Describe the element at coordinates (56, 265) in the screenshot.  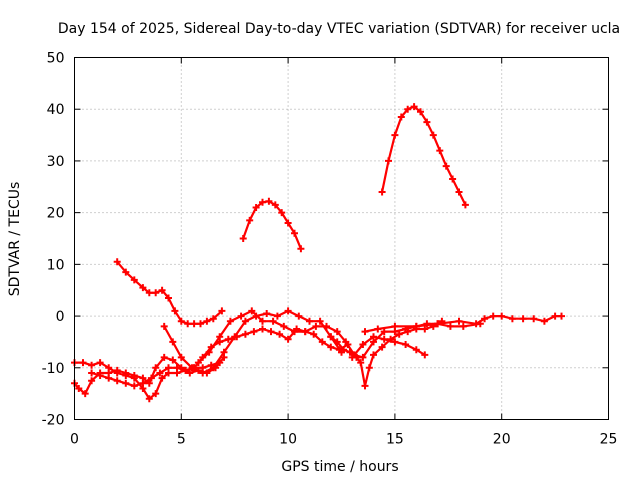
I see `y-tick-label: 10` at that location.